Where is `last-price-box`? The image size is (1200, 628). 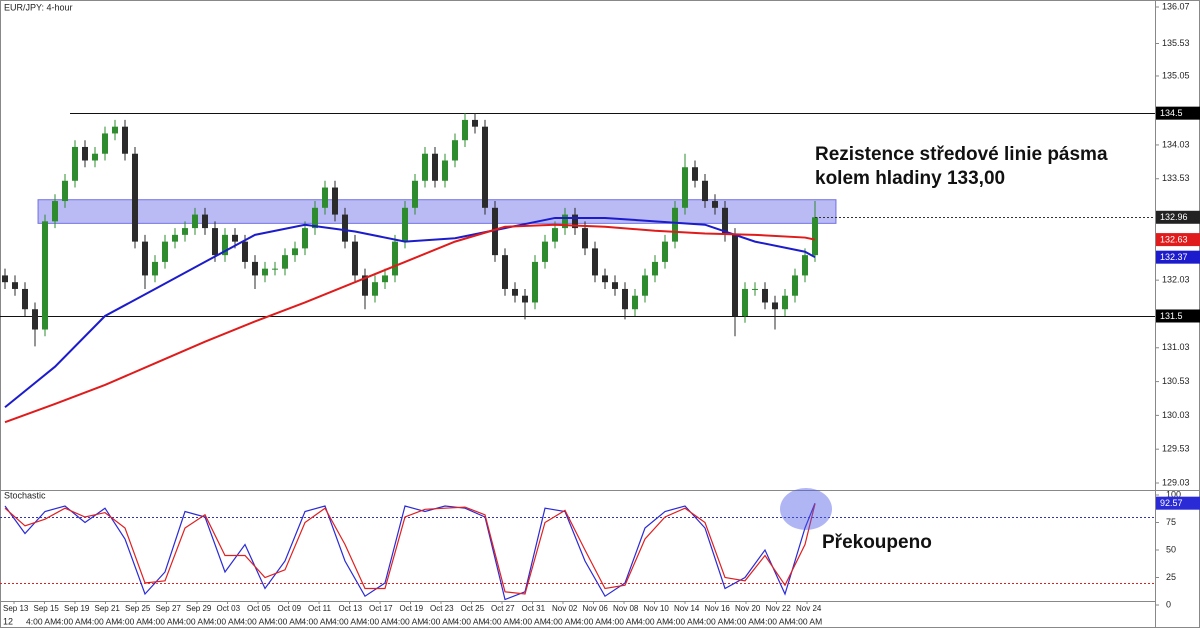
last-price-box is located at coordinates (1178, 217).